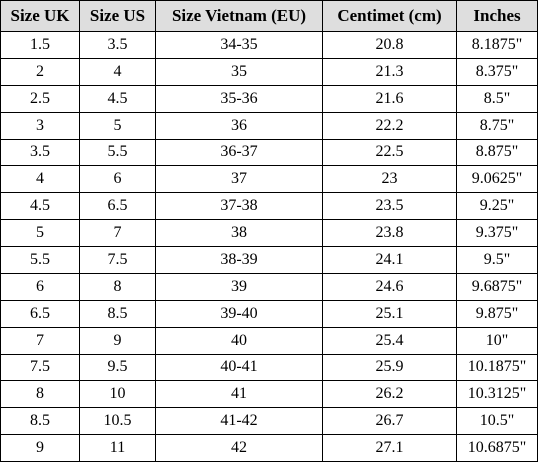  What do you see at coordinates (40, 98) in the screenshot?
I see `cell-size-uk: 2.5` at bounding box center [40, 98].